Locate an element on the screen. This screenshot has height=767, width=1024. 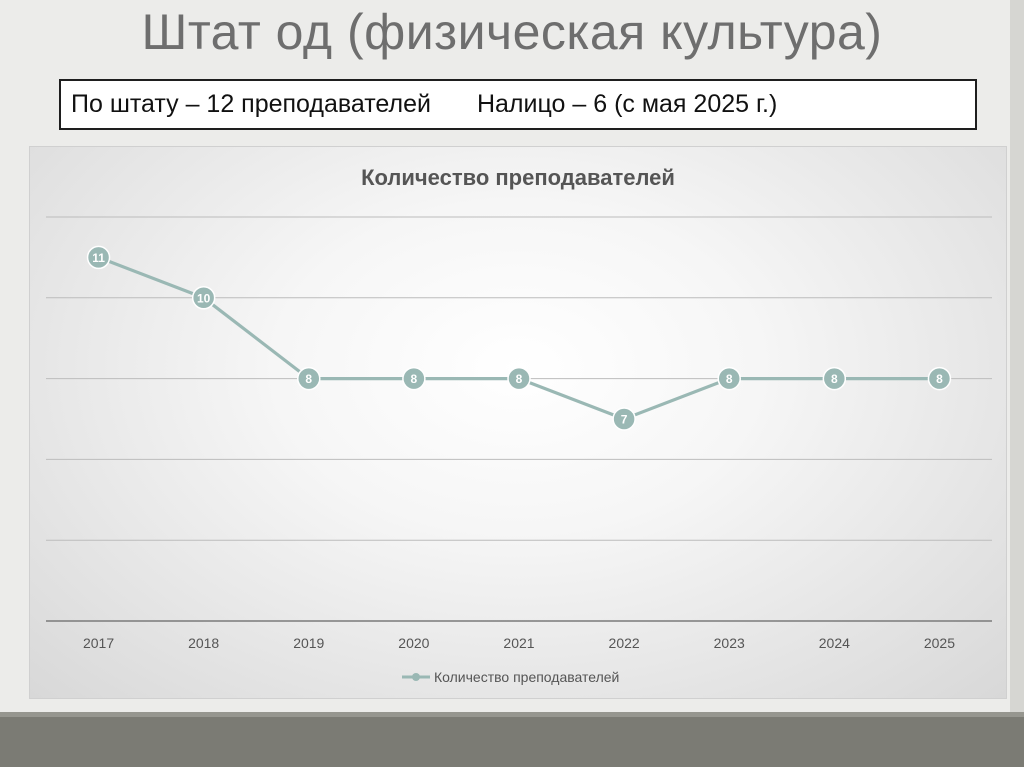
bottom-band is located at coordinates (512, 739).